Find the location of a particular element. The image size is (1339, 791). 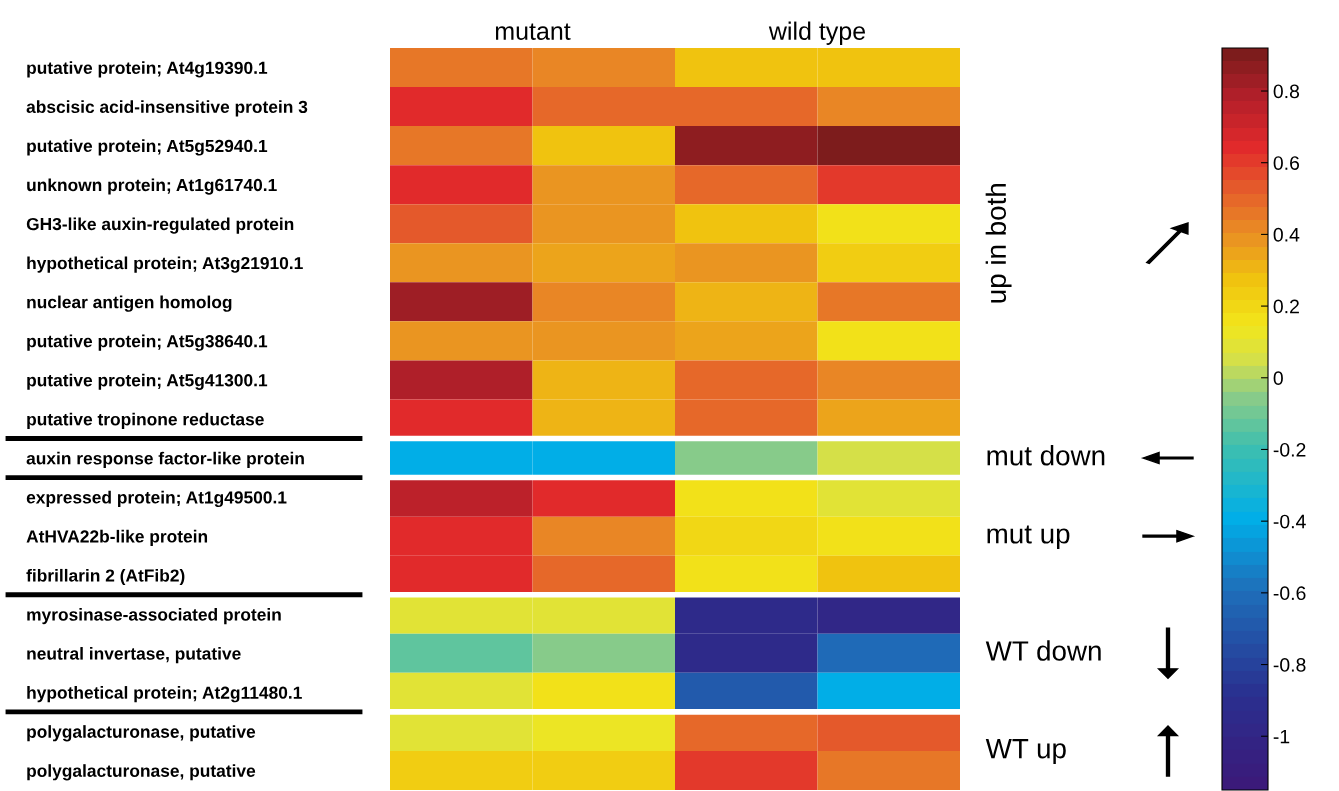

y-tick-label: putative protein; At5g41300.1 is located at coordinates (147, 381).